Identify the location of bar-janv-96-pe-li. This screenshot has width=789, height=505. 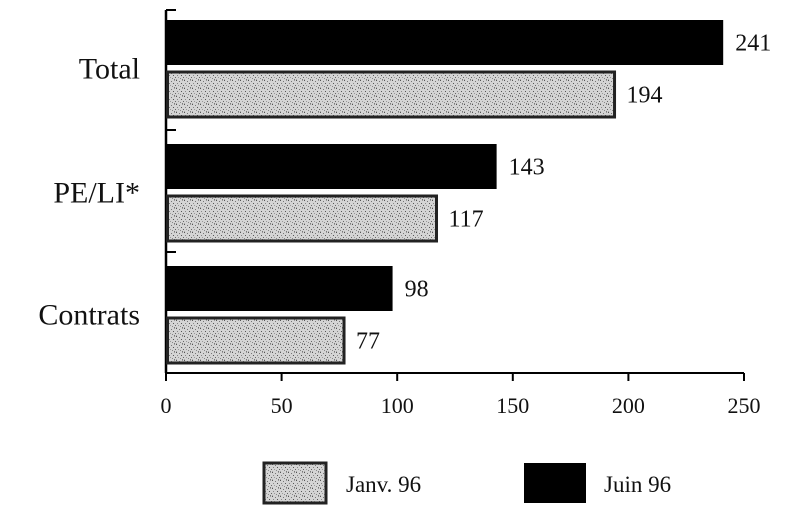
(302, 218).